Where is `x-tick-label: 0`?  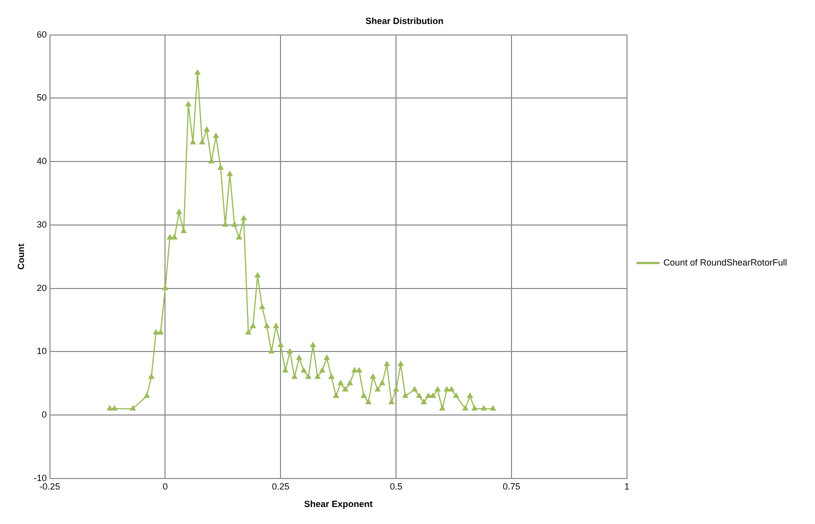 x-tick-label: 0 is located at coordinates (165, 486).